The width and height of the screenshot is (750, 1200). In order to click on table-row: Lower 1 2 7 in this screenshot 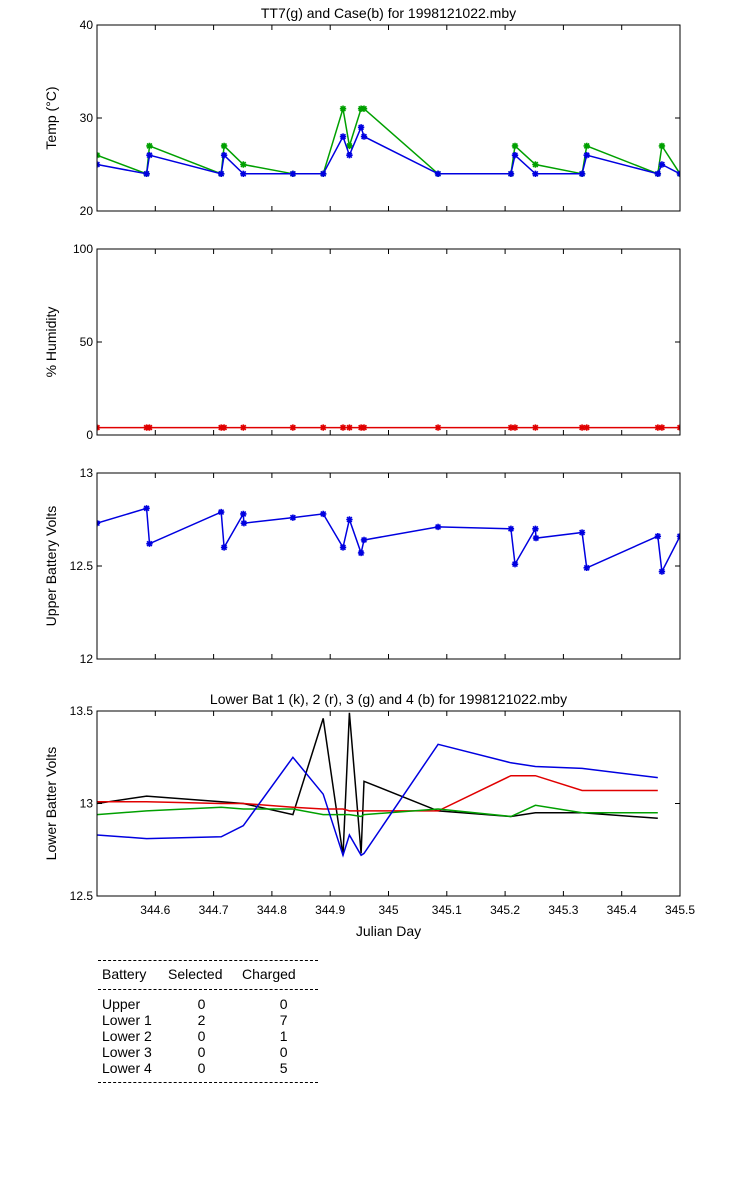, I will do `click(210, 1020)`.